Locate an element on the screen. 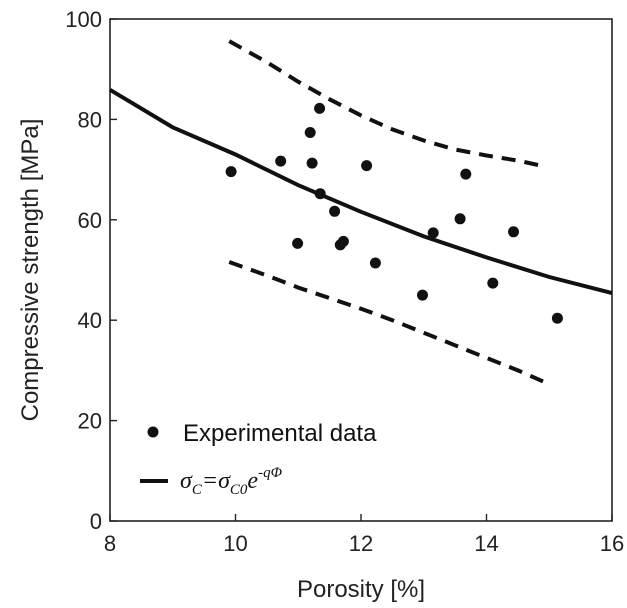  x-tick-label: 12 is located at coordinates (361, 543).